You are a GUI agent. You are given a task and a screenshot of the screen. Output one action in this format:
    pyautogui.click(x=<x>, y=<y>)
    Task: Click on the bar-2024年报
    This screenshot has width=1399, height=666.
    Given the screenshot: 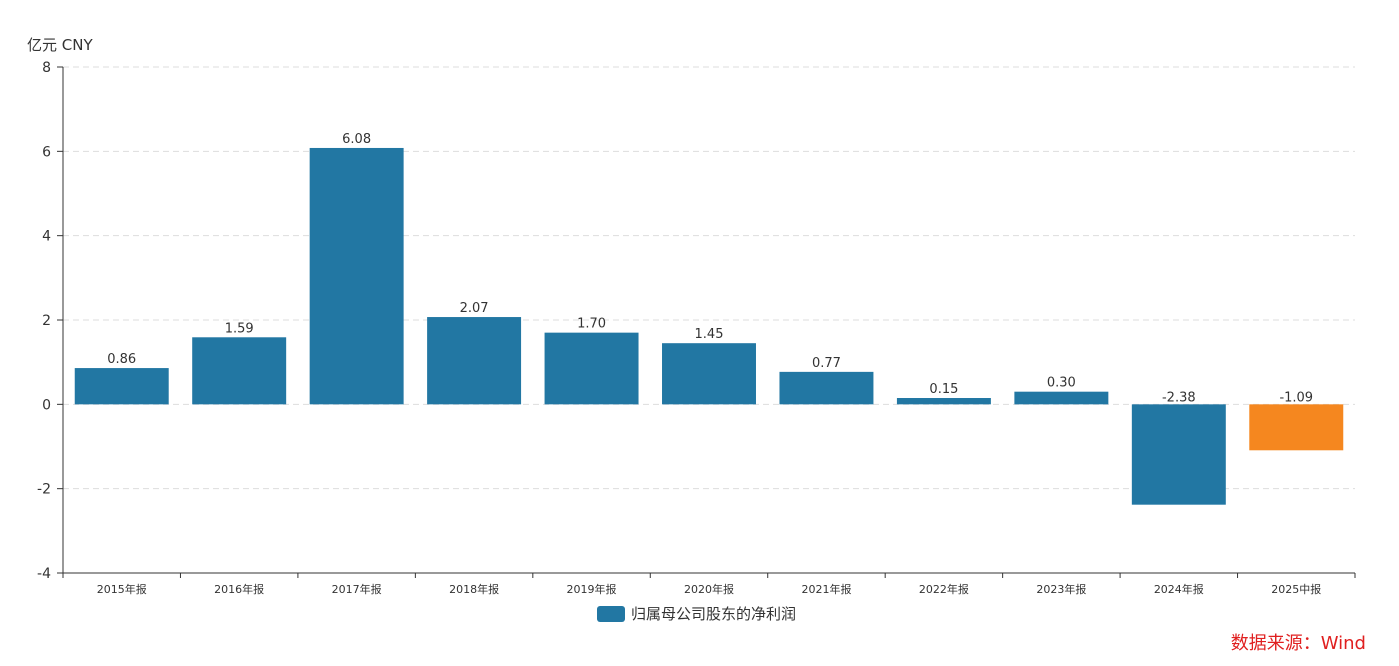 What is the action you would take?
    pyautogui.click(x=1178, y=454)
    